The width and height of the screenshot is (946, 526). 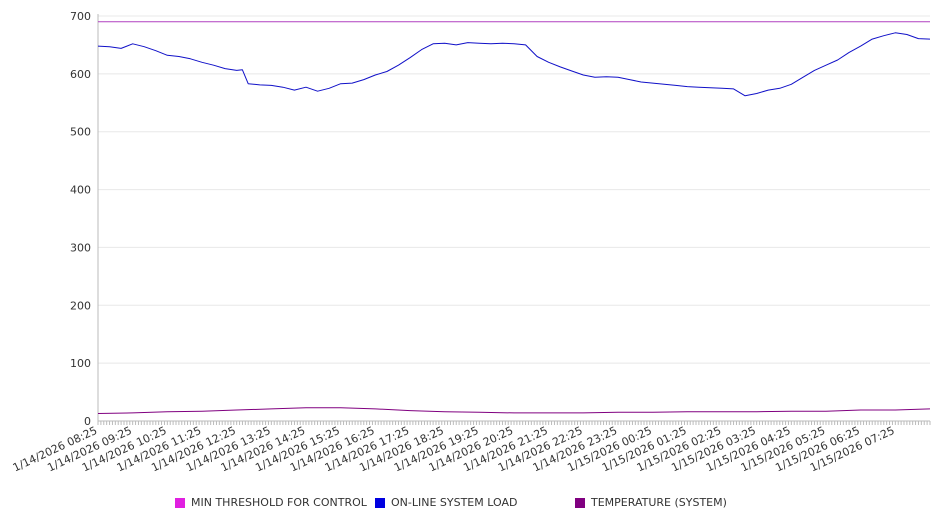 I want to click on y-tick-label: 400, so click(x=80, y=190).